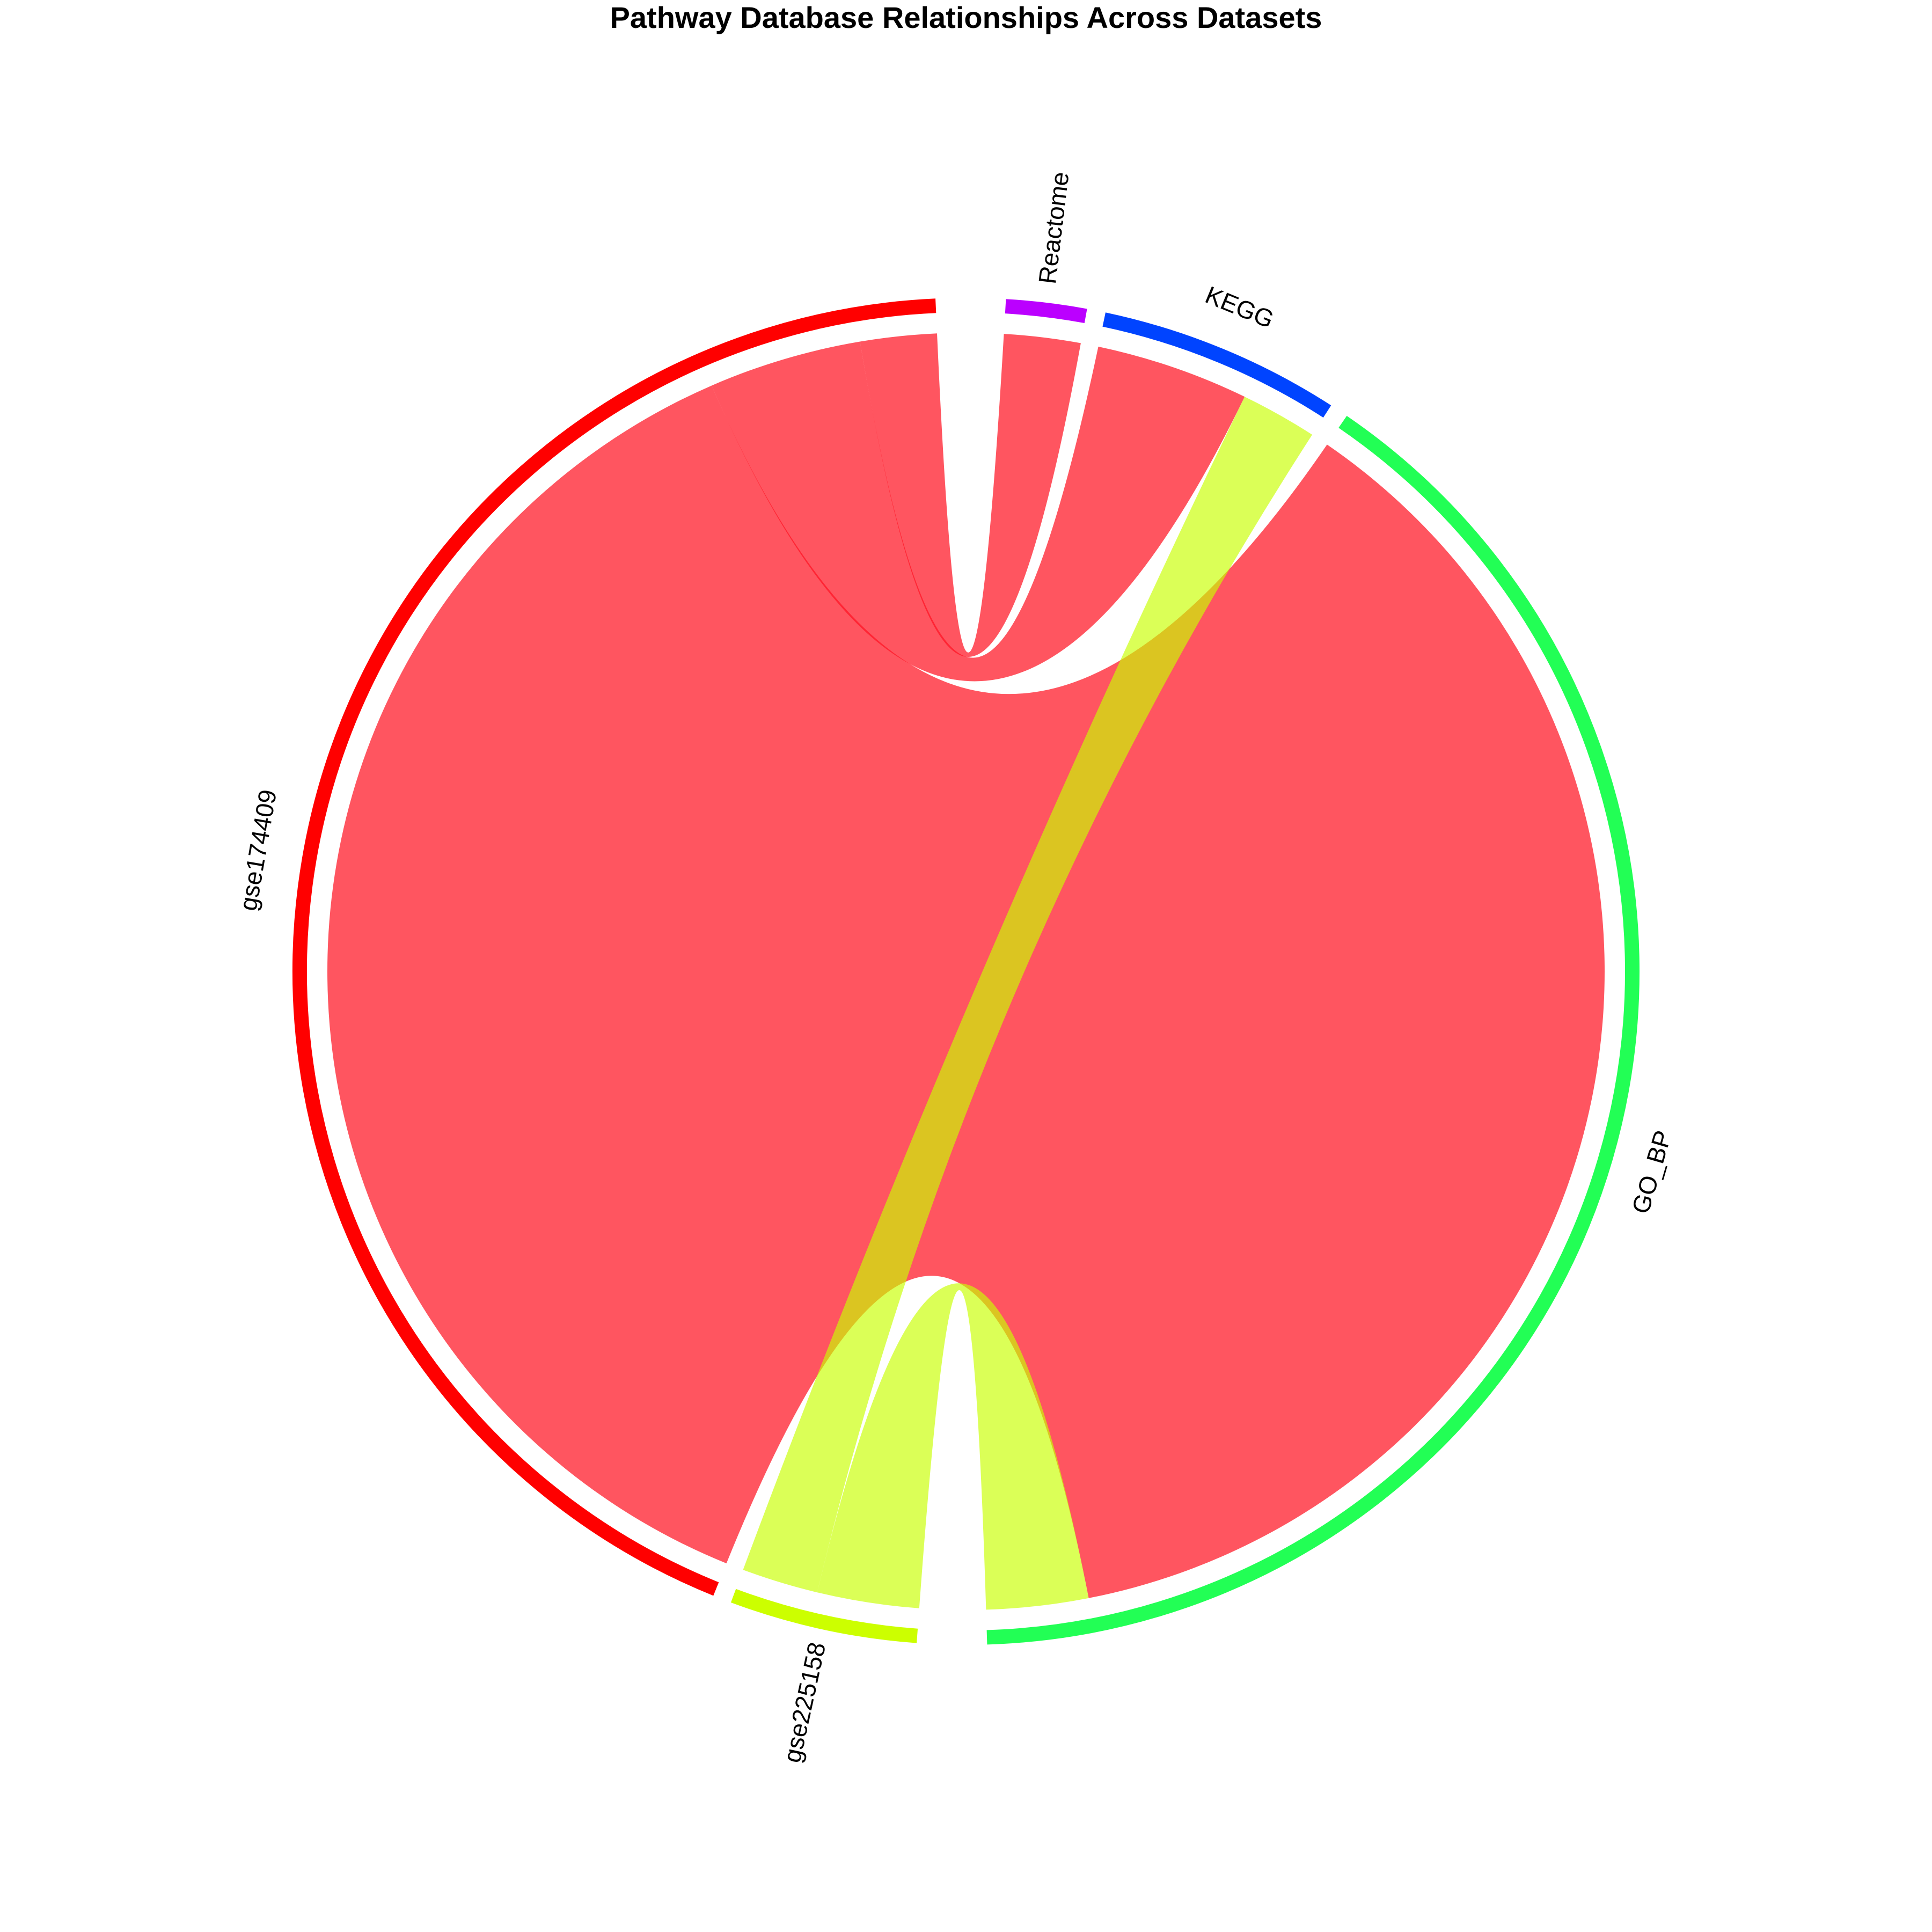 This screenshot has width=1932, height=1932. What do you see at coordinates (804, 1702) in the screenshot?
I see `sector-label-gse225158: gse225158` at bounding box center [804, 1702].